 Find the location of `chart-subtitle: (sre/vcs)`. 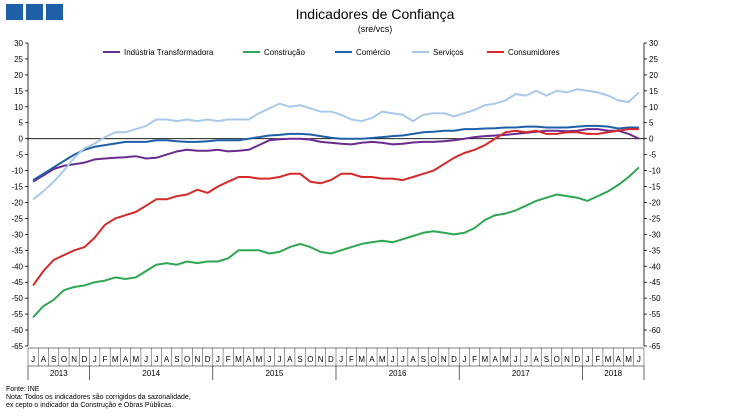

chart-subtitle: (sre/vcs) is located at coordinates (375, 29).